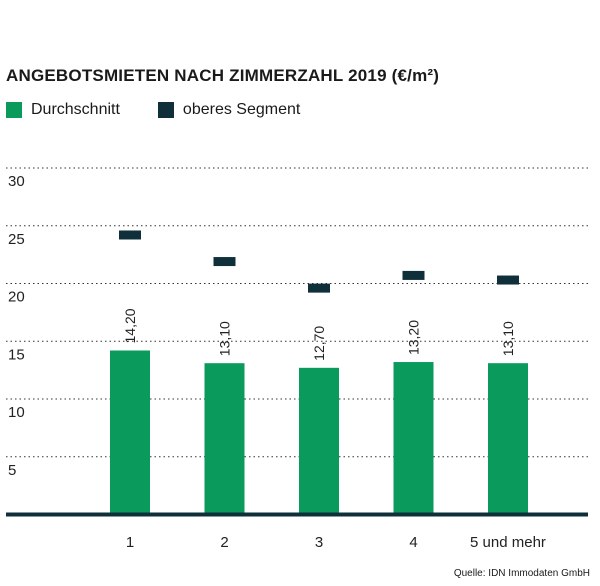 This screenshot has width=600, height=586. I want to click on data-label-durchschnitt-3: 12,70, so click(319, 343).